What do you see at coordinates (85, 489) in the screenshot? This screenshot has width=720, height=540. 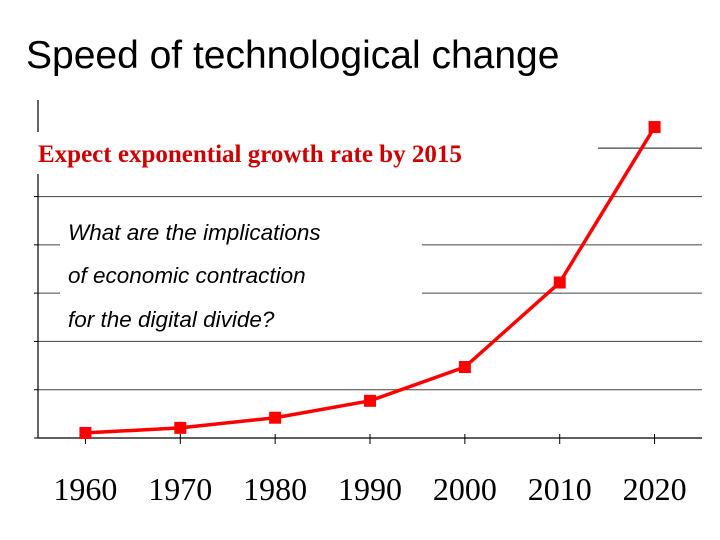 I see `x-tick-label-1960: 1960` at bounding box center [85, 489].